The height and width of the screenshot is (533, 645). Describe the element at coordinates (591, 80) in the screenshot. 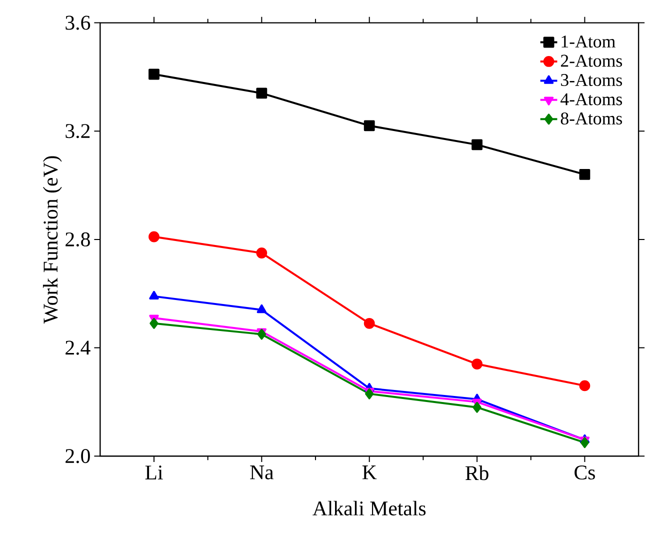

I see `legend-label: 3-Atoms` at that location.